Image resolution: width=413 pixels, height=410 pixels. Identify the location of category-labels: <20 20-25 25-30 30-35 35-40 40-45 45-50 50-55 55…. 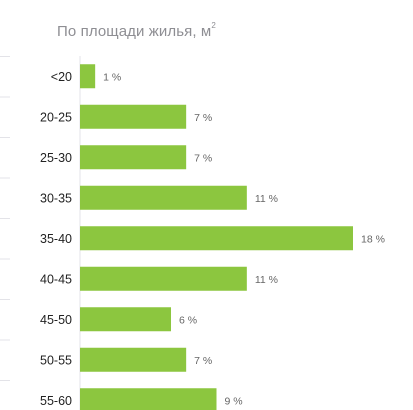
(56, 239).